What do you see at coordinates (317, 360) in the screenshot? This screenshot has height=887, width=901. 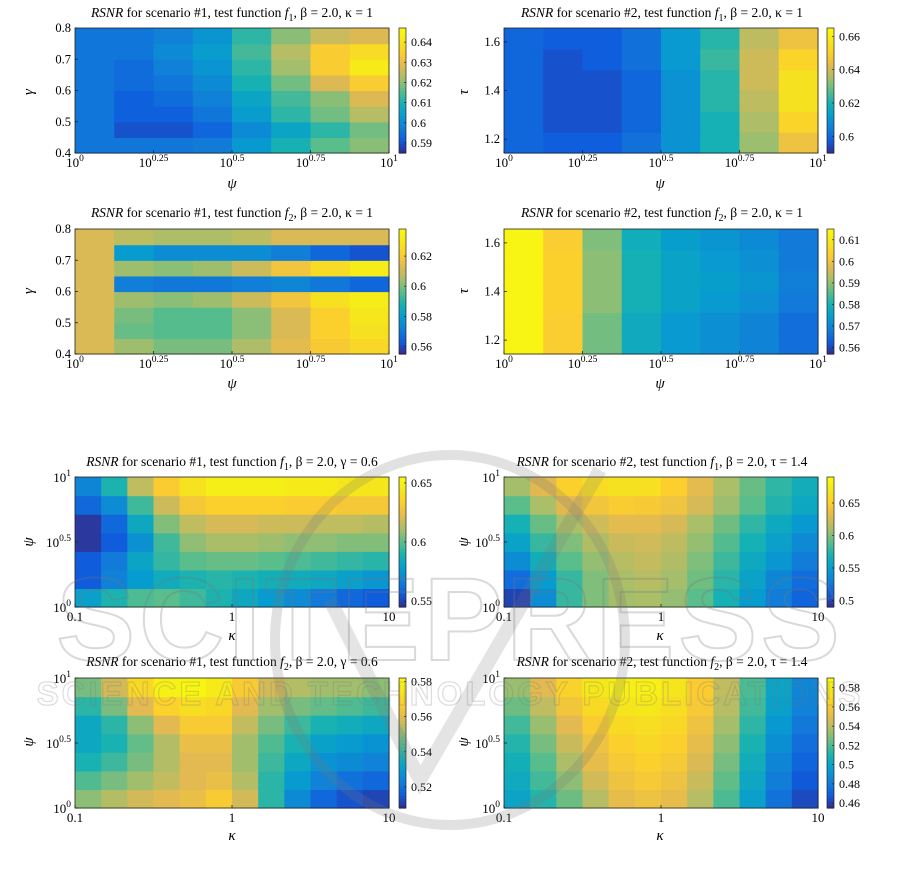 I see `tick-exponent: 0.75` at bounding box center [317, 360].